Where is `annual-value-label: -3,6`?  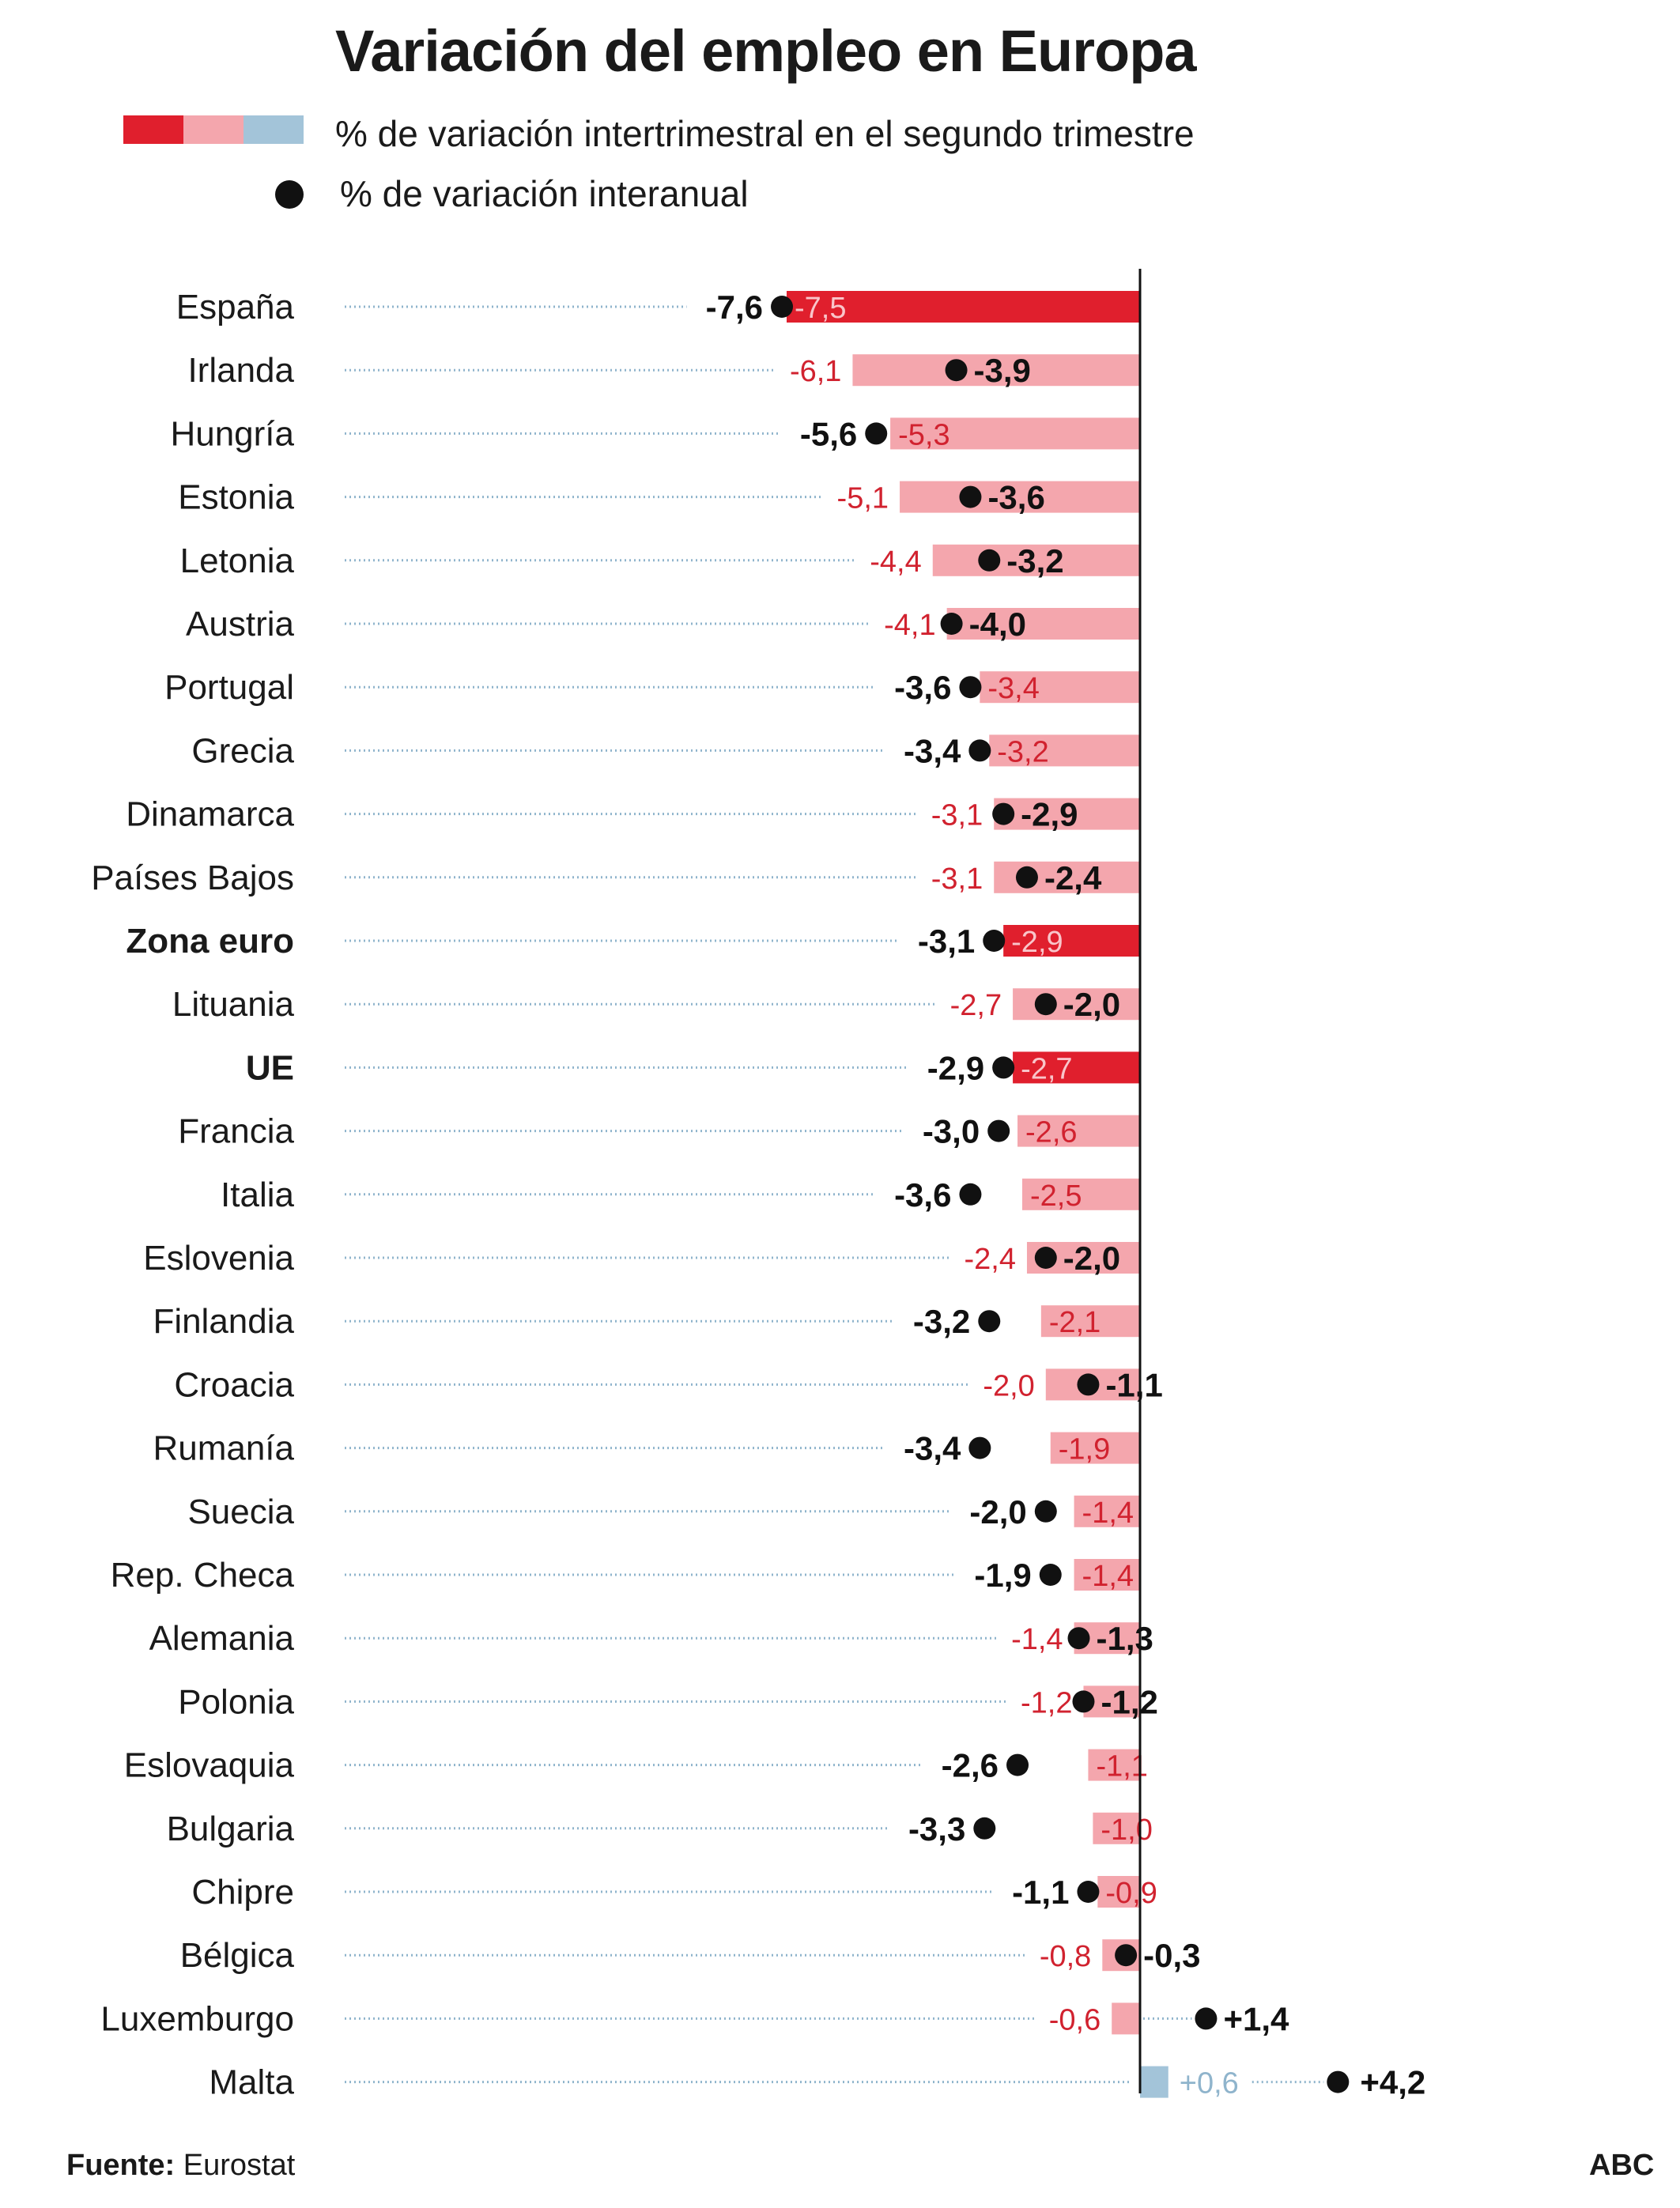 annual-value-label: -3,6 is located at coordinates (922, 687).